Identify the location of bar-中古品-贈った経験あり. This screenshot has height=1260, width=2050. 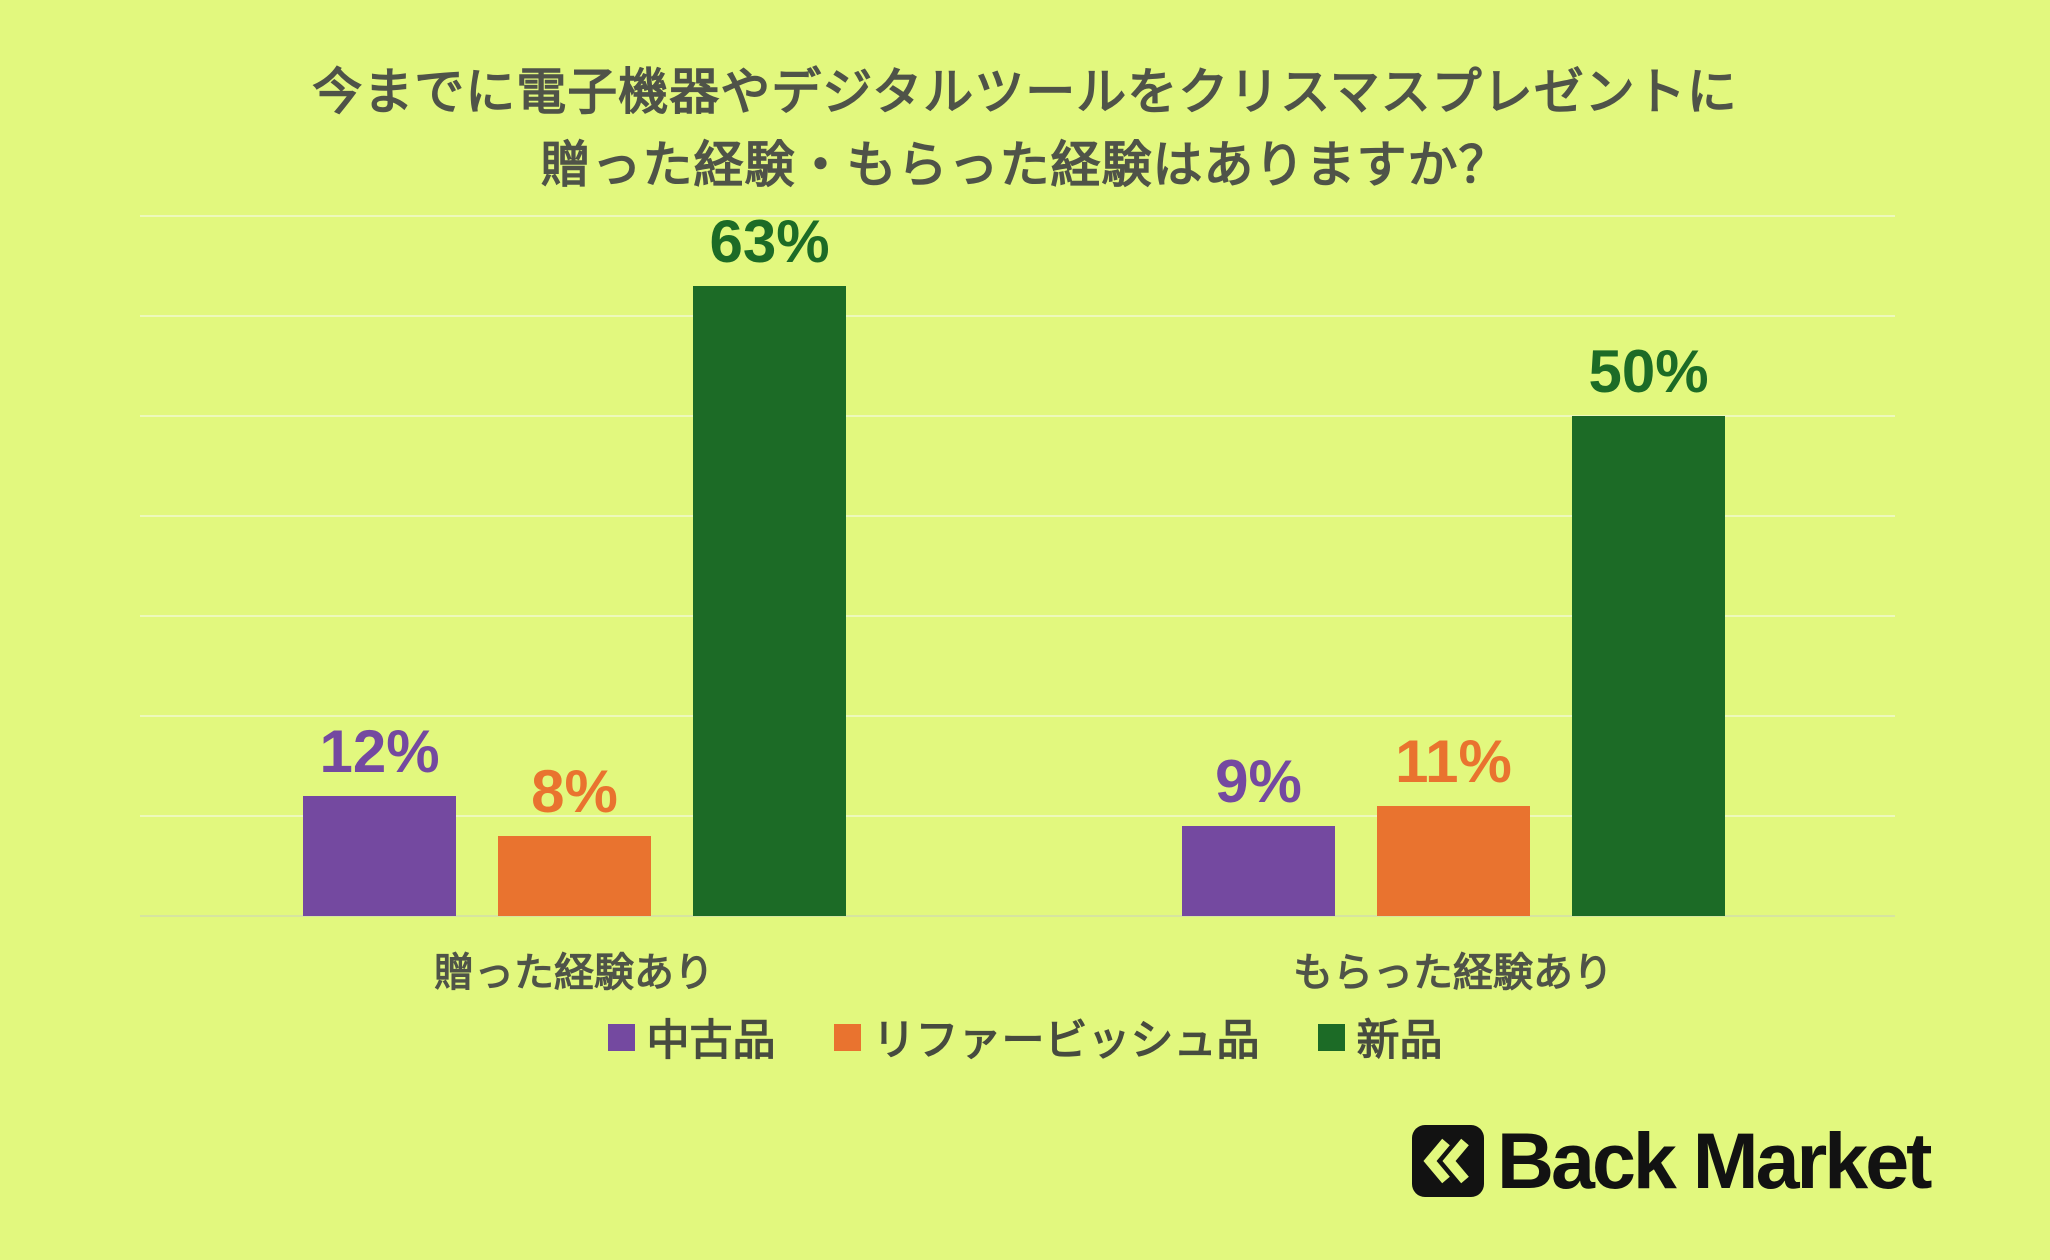
(379, 856).